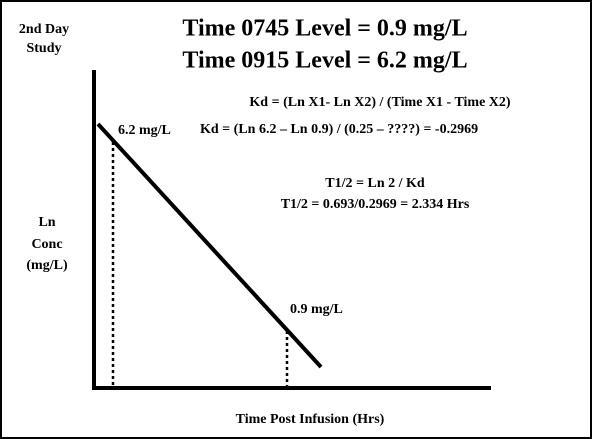 The height and width of the screenshot is (439, 592). What do you see at coordinates (46, 244) in the screenshot?
I see `y-axis-label: Conc` at bounding box center [46, 244].